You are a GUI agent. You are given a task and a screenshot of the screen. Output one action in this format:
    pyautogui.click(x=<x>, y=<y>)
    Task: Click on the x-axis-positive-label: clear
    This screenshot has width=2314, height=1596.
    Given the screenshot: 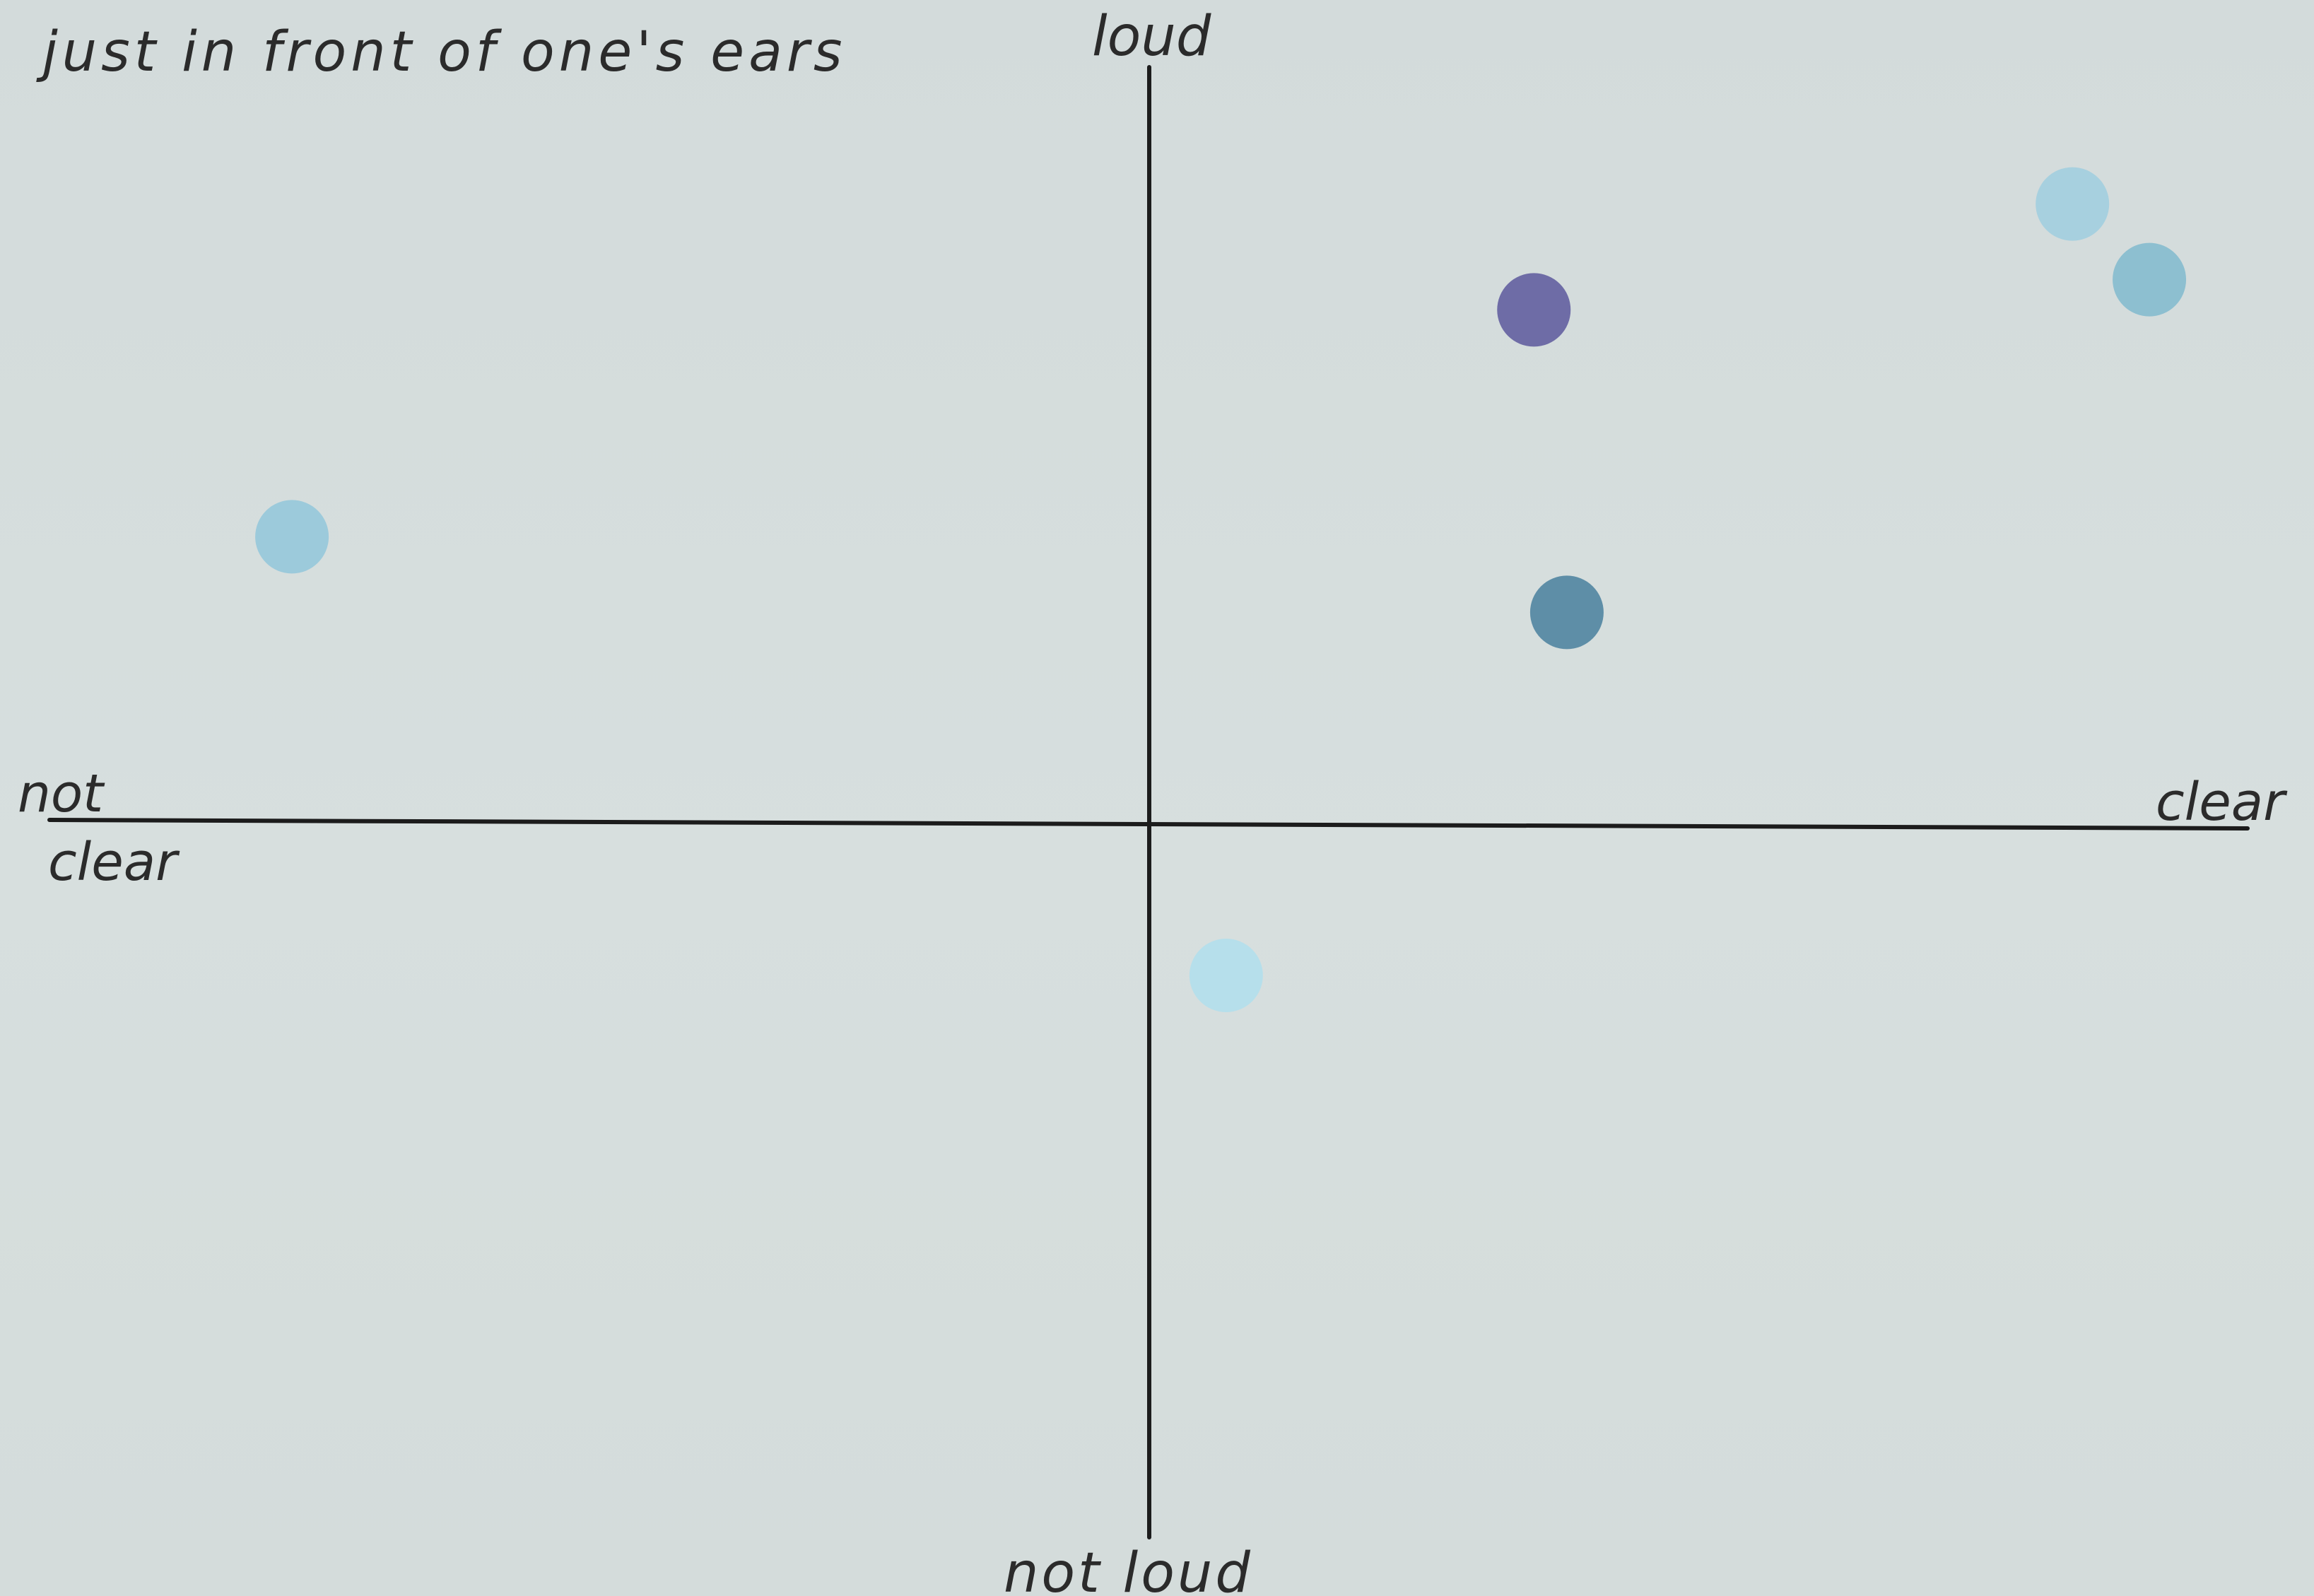 What is the action you would take?
    pyautogui.click(x=2222, y=802)
    